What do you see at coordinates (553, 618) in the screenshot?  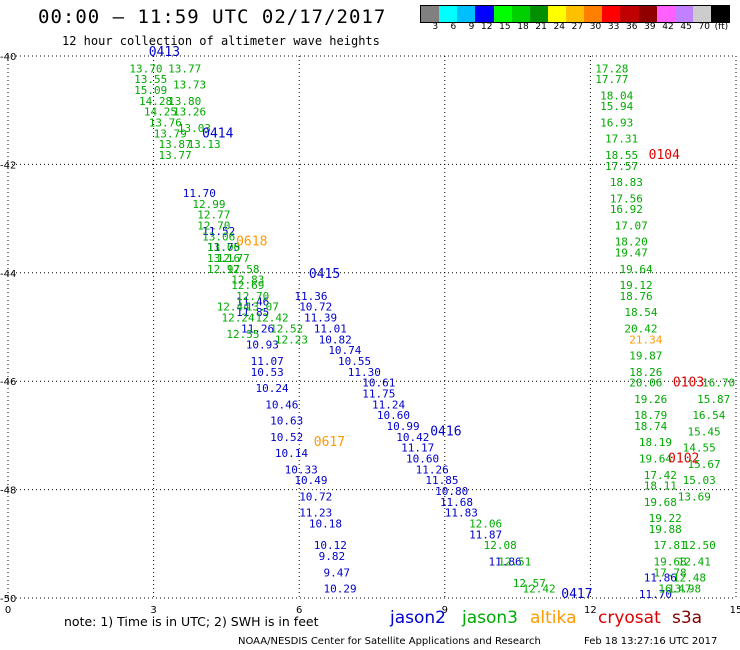 I see `legend-altika: altika` at bounding box center [553, 618].